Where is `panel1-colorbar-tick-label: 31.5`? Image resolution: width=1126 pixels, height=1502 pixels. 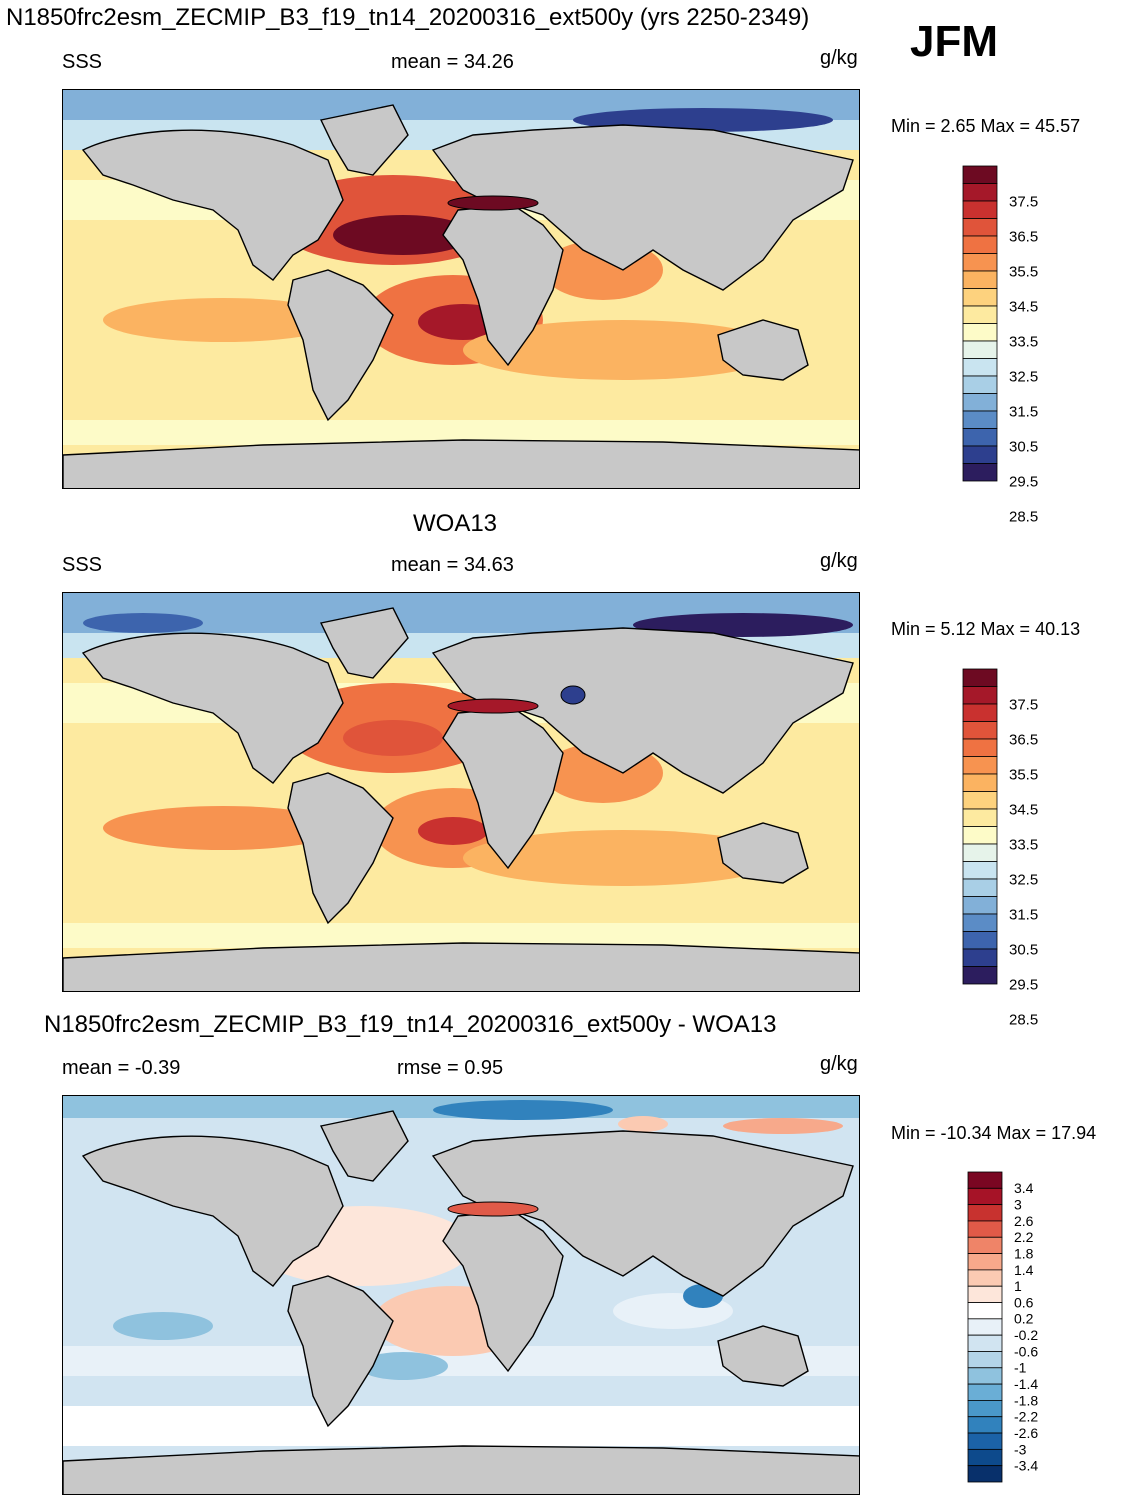
panel1-colorbar-tick-label: 31.5 is located at coordinates (1023, 411).